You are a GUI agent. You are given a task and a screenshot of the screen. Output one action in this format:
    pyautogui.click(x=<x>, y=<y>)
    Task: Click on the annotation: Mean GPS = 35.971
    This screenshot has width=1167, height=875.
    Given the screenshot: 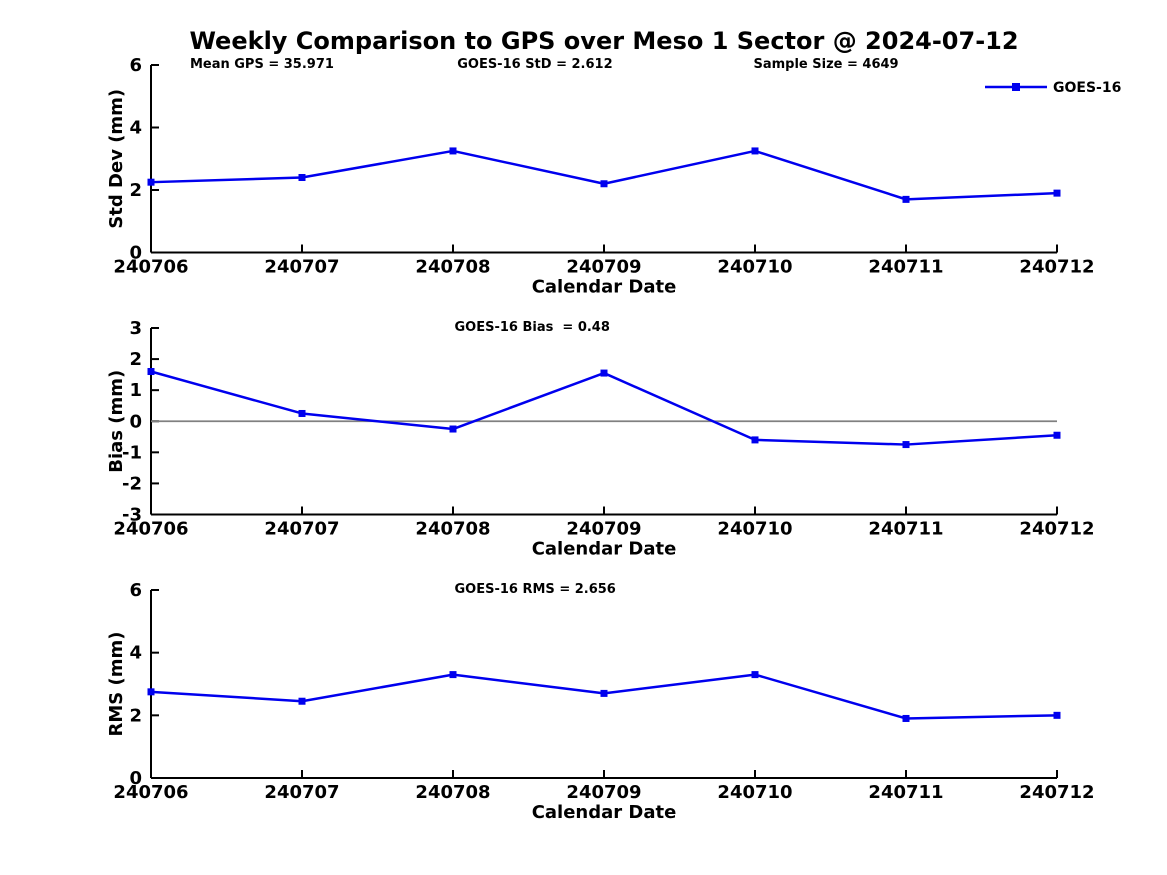 What is the action you would take?
    pyautogui.click(x=262, y=64)
    